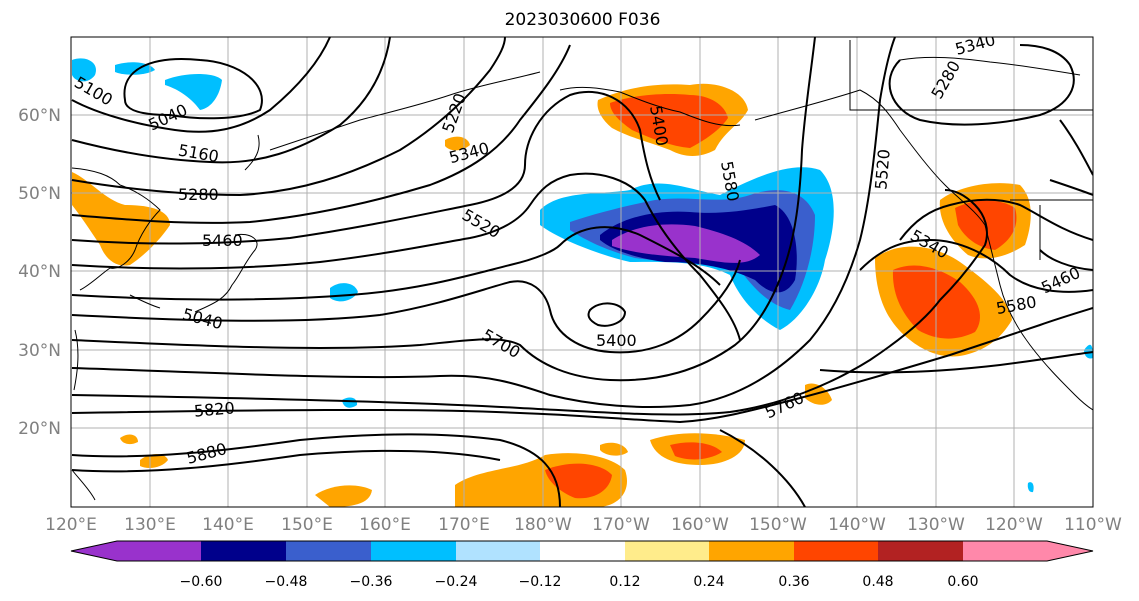 Image resolution: width=1139 pixels, height=601 pixels. I want to click on colorbar-tick-label: 0.60, so click(962, 582).